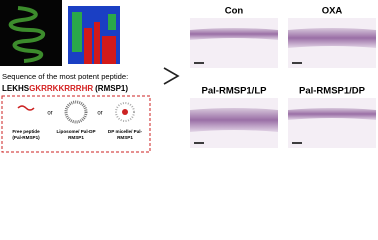 This screenshot has height=240, width=378. What do you see at coordinates (111, 88) in the screenshot?
I see `sequence-name: (RMSP1)` at bounding box center [111, 88].